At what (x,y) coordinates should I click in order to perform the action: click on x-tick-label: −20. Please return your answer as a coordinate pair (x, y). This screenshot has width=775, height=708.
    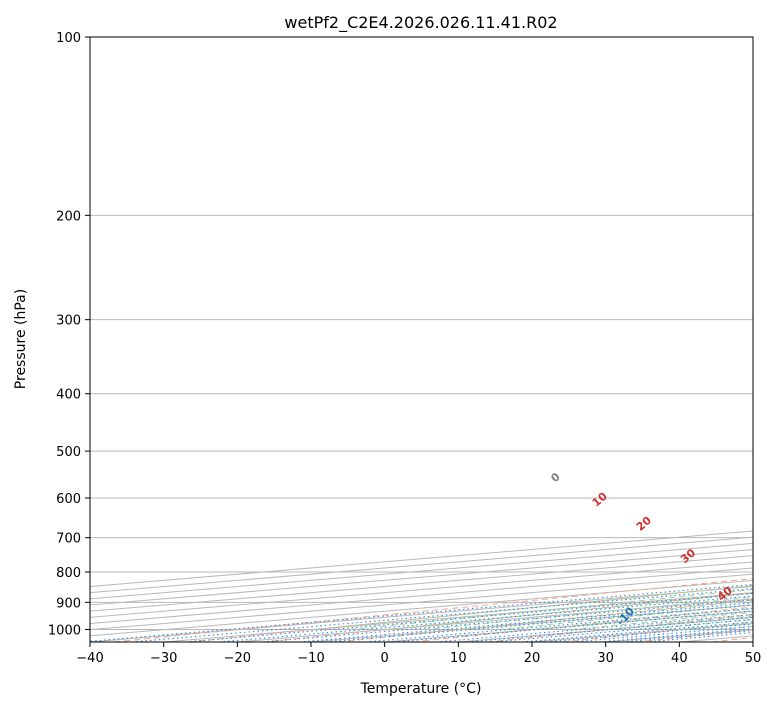
    Looking at the image, I should click on (237, 658).